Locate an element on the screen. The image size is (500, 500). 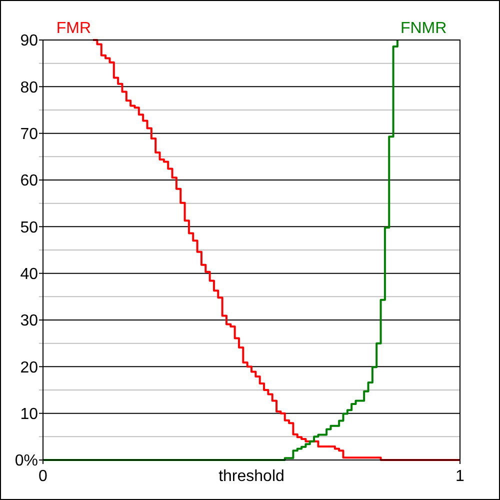
y-tick-label: 70 is located at coordinates (29, 134).